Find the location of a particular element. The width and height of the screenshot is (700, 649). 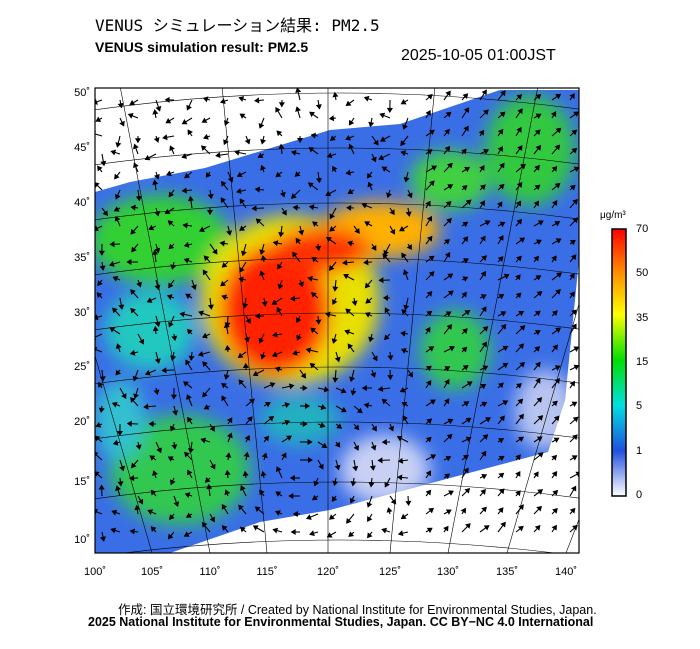

colorbar-unit: μg/m³ is located at coordinates (613, 215).